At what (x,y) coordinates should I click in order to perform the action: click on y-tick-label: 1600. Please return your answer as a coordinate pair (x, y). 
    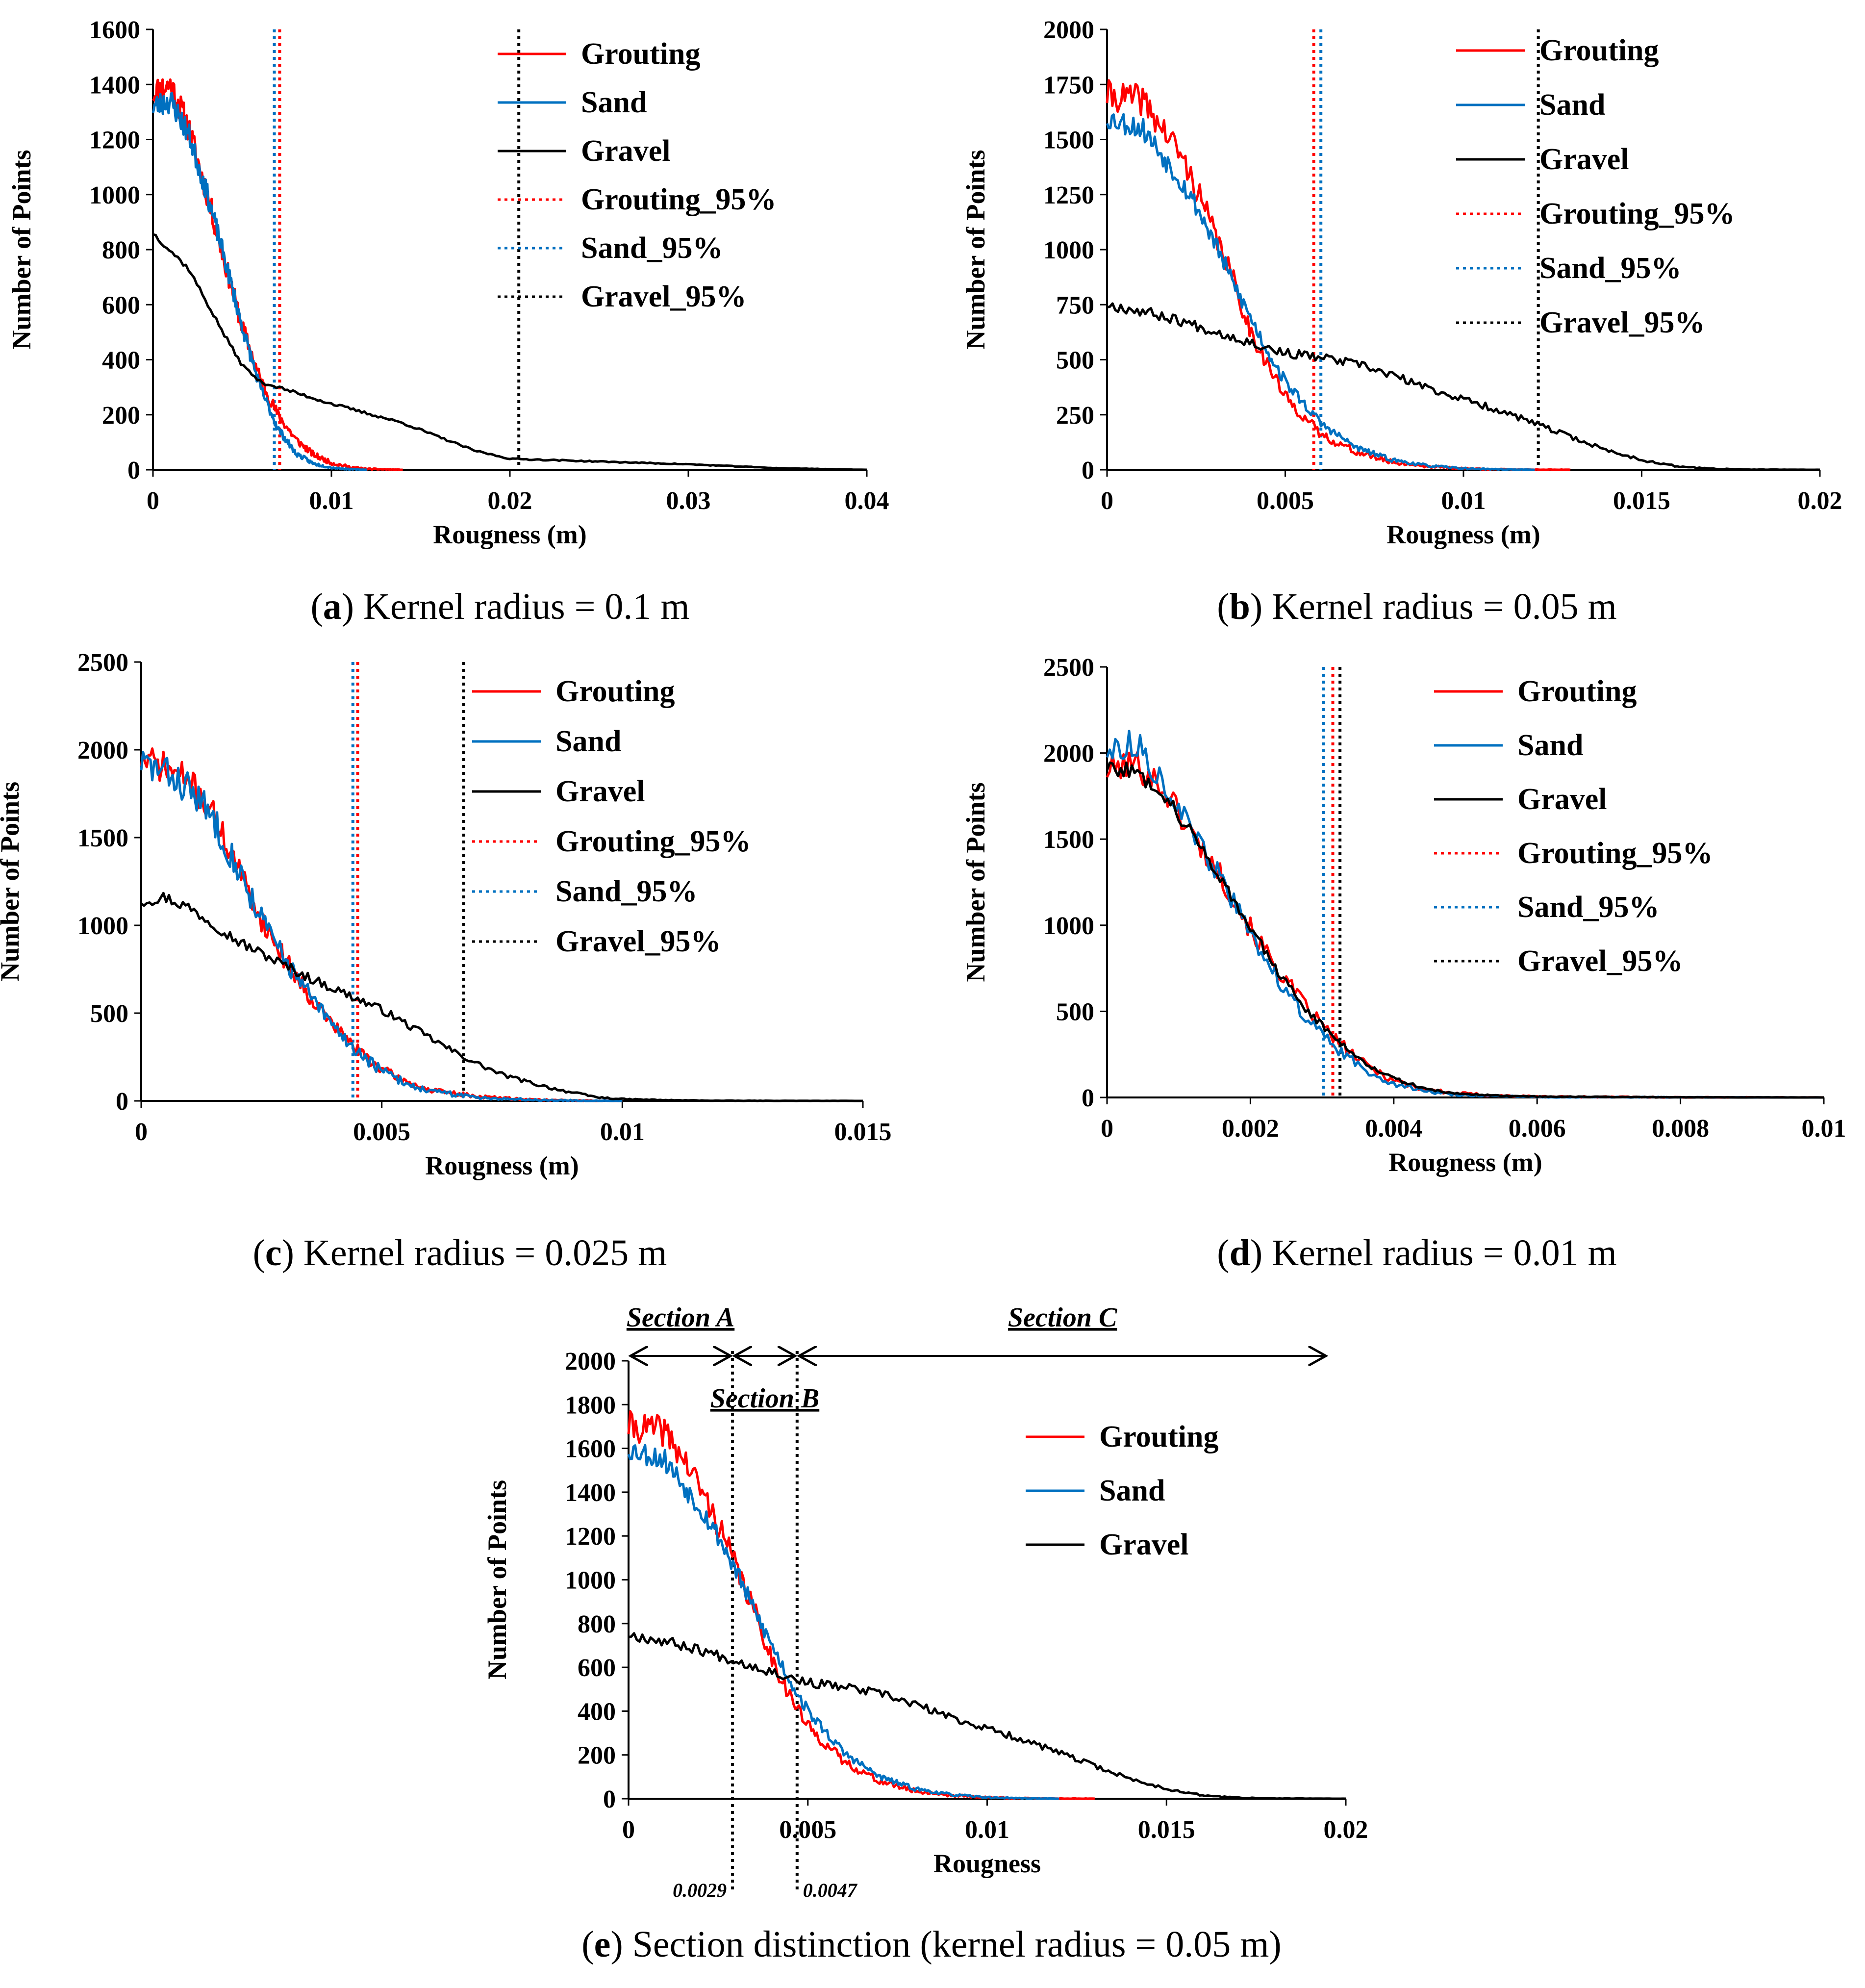
    Looking at the image, I should click on (590, 1449).